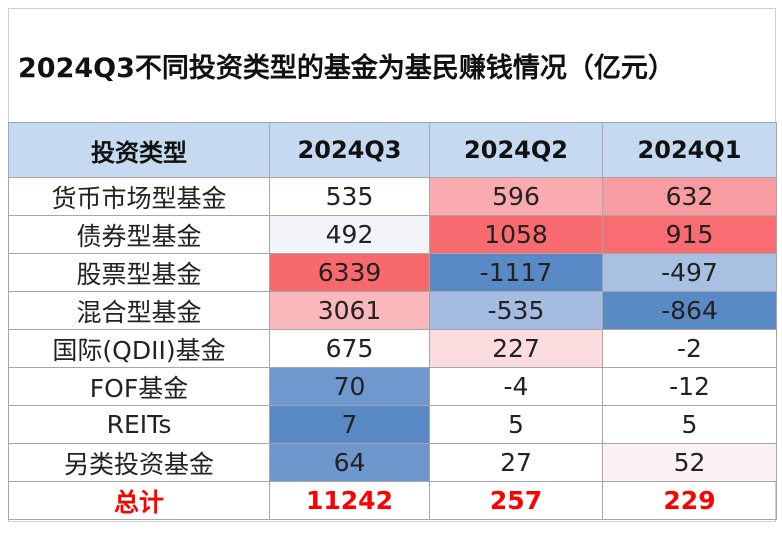  I want to click on header-cell: 投资类型, so click(139, 150).